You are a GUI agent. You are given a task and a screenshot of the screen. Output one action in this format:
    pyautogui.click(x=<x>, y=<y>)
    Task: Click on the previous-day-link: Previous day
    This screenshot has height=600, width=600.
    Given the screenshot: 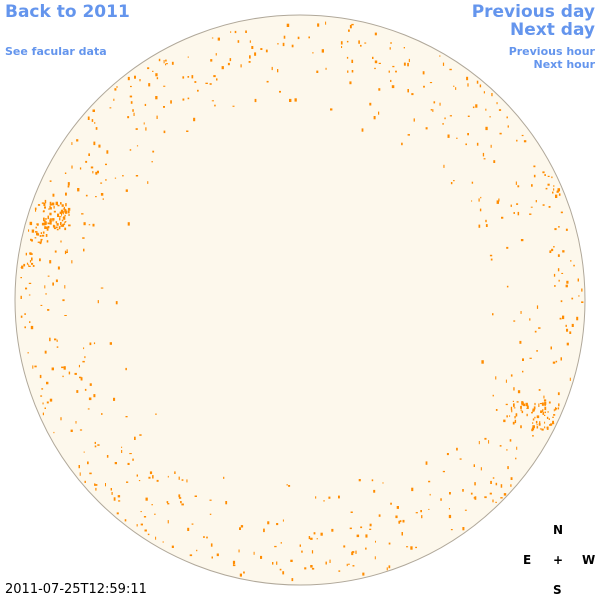 What is the action you would take?
    pyautogui.click(x=533, y=12)
    